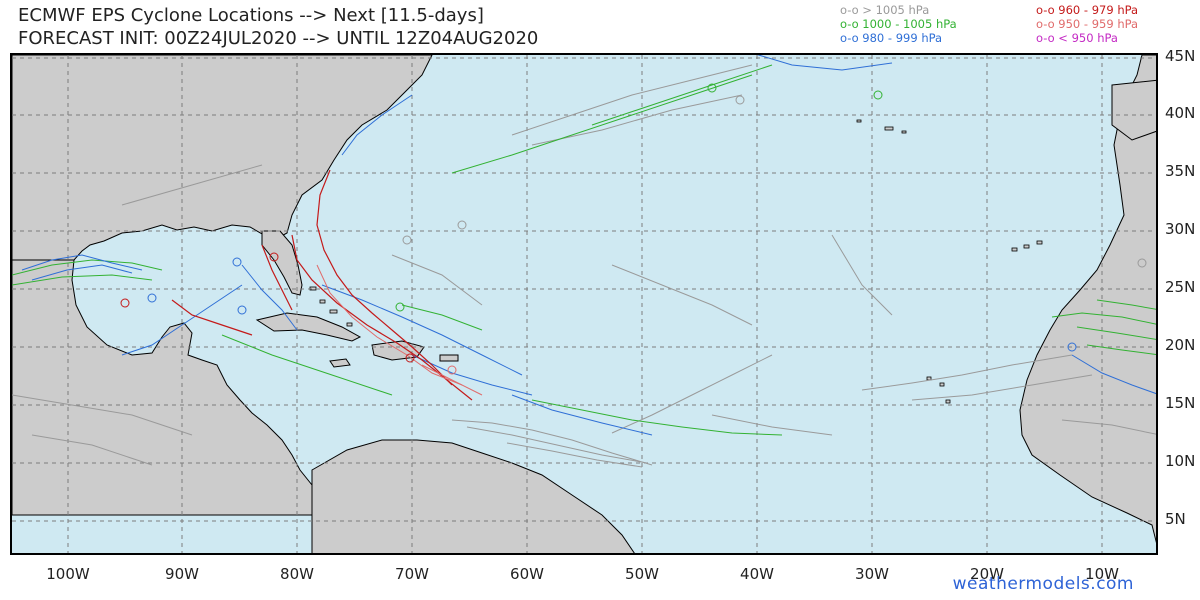  What do you see at coordinates (178, 387) in the screenshot?
I see `land-mexico` at bounding box center [178, 387].